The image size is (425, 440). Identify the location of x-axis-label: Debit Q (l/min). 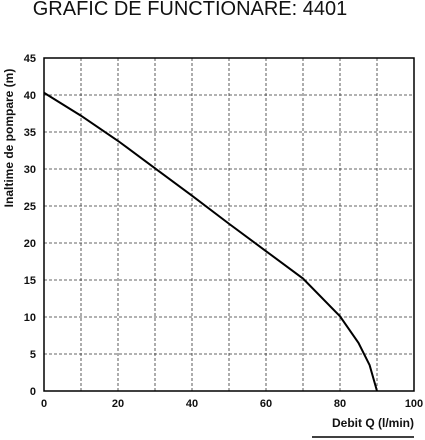
(373, 423).